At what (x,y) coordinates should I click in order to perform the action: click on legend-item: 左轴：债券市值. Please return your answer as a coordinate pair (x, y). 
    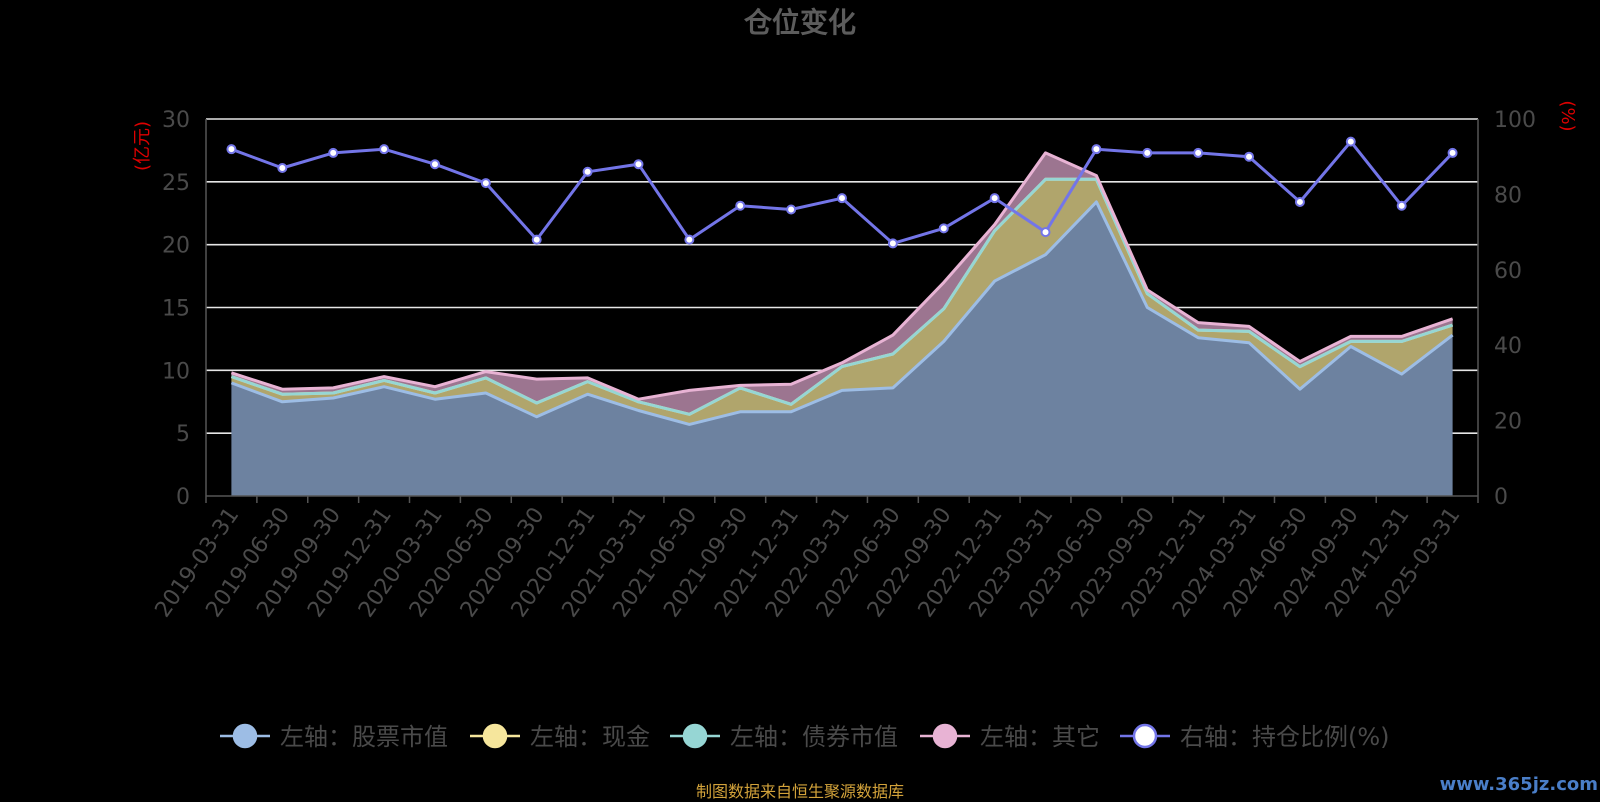
    Looking at the image, I should click on (784, 737).